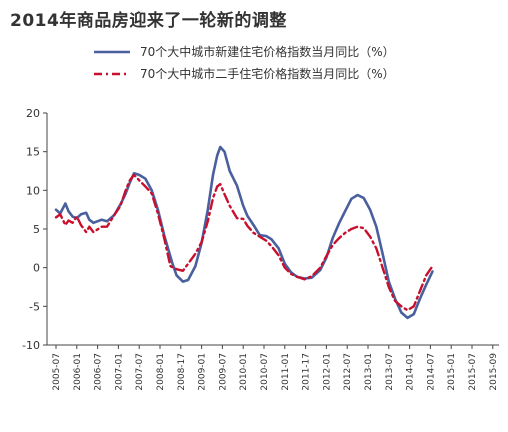 Image resolution: width=508 pixels, height=432 pixels. I want to click on x-tick-label: 2013-01, so click(369, 372).